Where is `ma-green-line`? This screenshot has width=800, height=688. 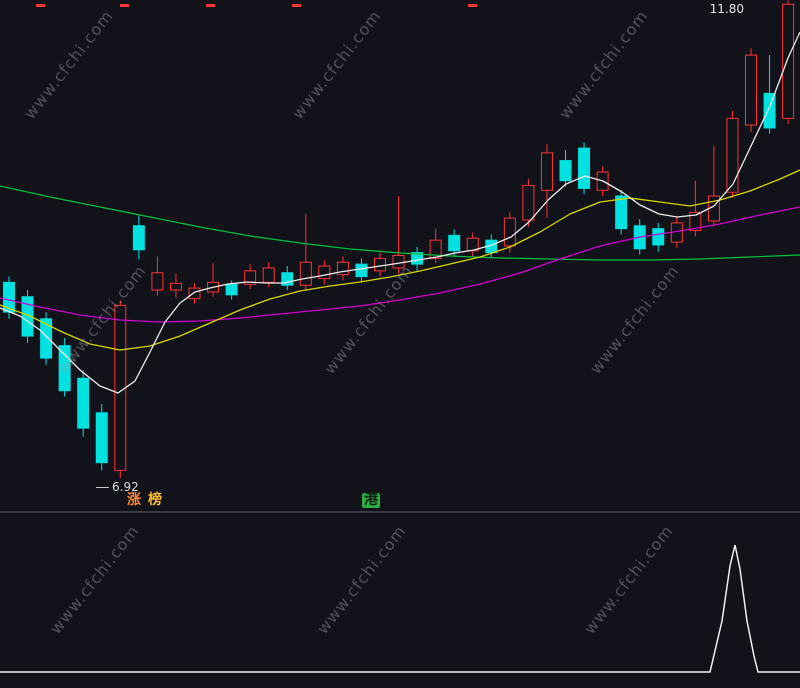 ma-green-line is located at coordinates (400, 223).